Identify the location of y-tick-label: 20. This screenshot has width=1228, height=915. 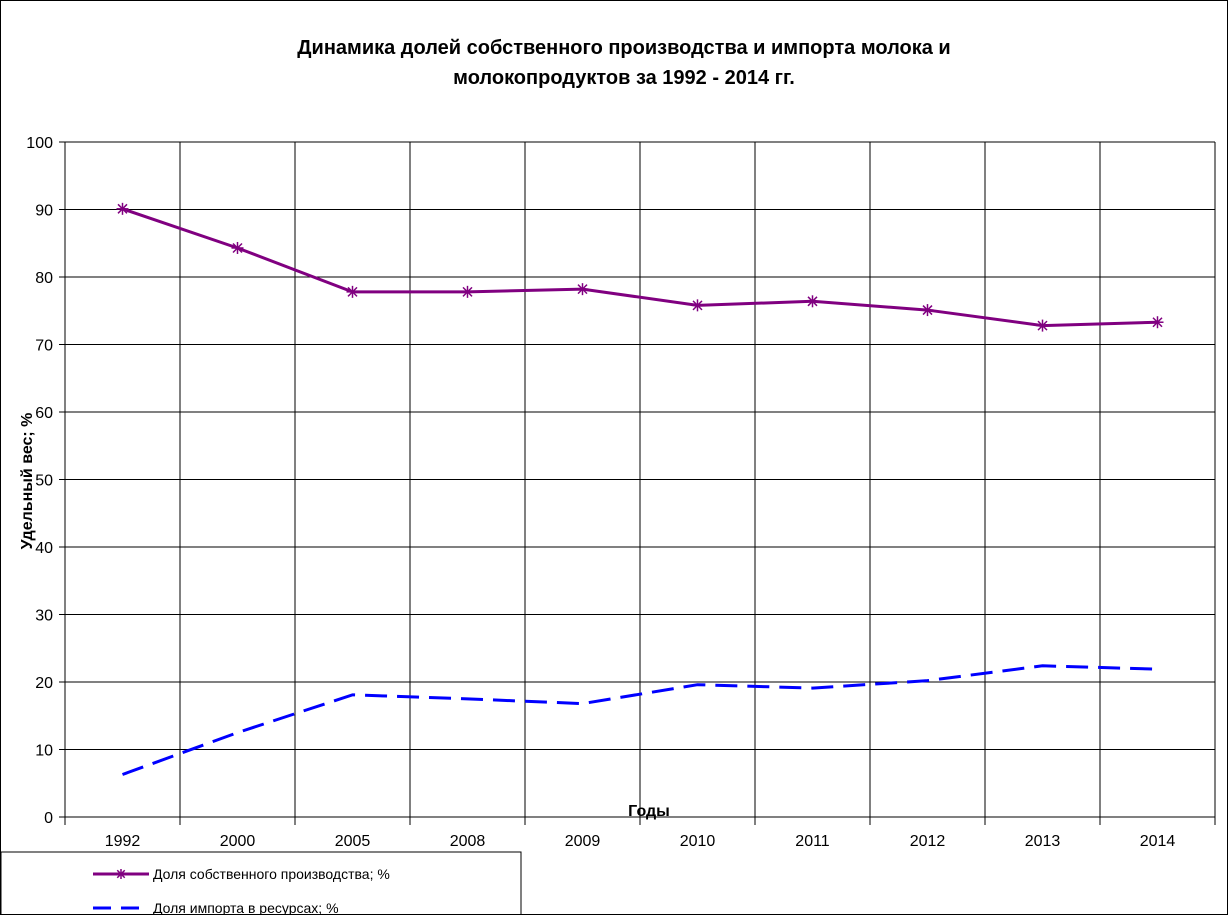
(44, 683).